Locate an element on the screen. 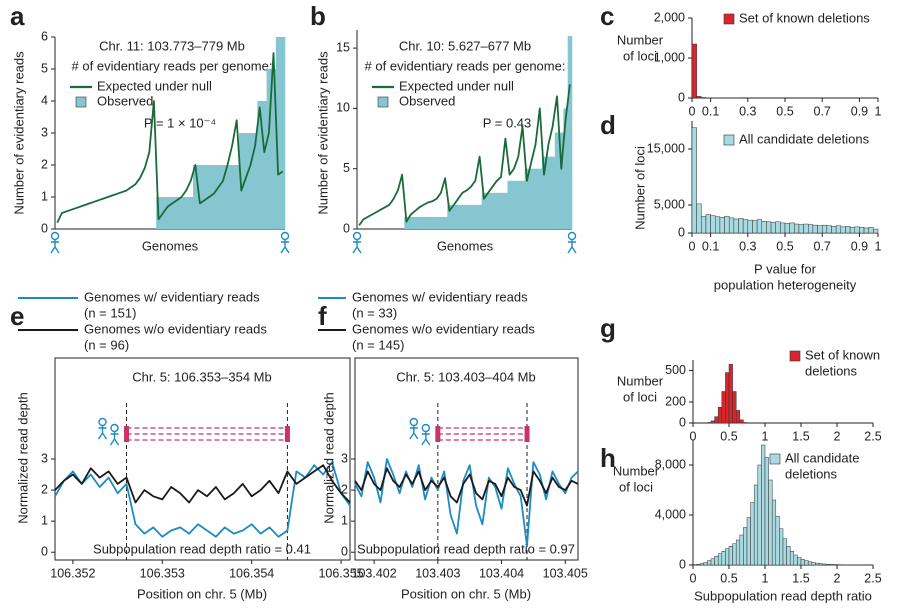  x-tick-label: 1.5 is located at coordinates (800, 436).